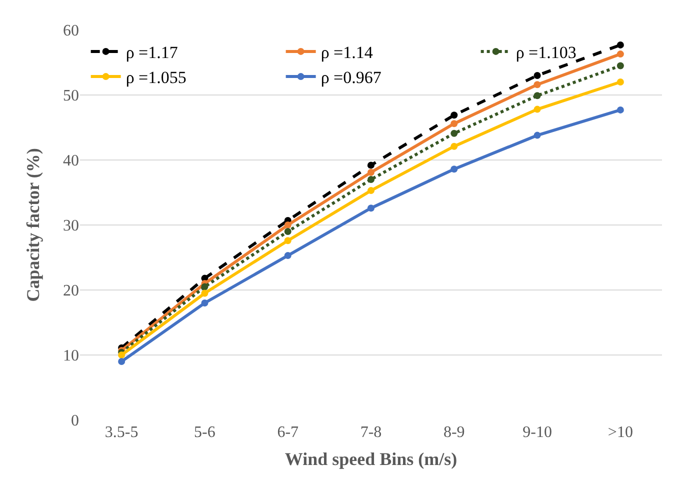 This screenshot has width=692, height=495. What do you see at coordinates (75, 421) in the screenshot?
I see `y-tick-label: 0` at bounding box center [75, 421].